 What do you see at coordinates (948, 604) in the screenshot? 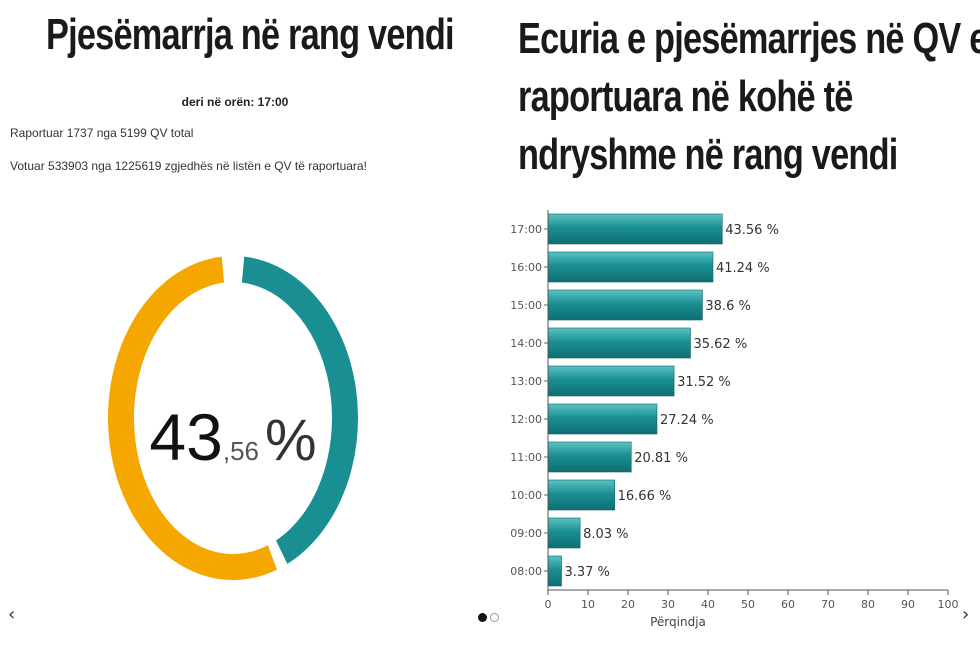
I see `x-tick-label: 100` at bounding box center [948, 604].